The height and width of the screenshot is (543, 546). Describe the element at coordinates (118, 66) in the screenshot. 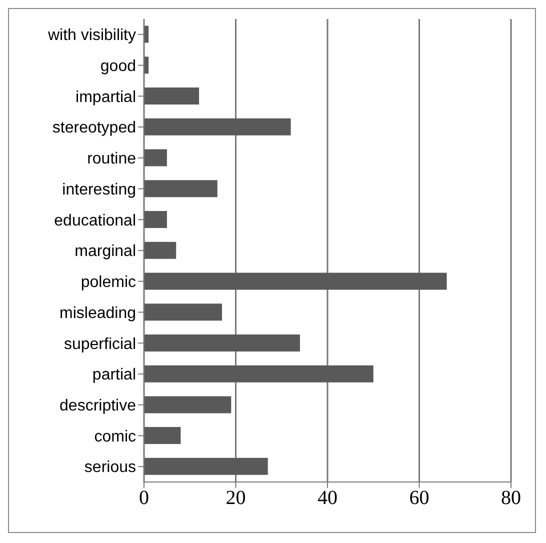

I see `y-tick-label: good` at that location.